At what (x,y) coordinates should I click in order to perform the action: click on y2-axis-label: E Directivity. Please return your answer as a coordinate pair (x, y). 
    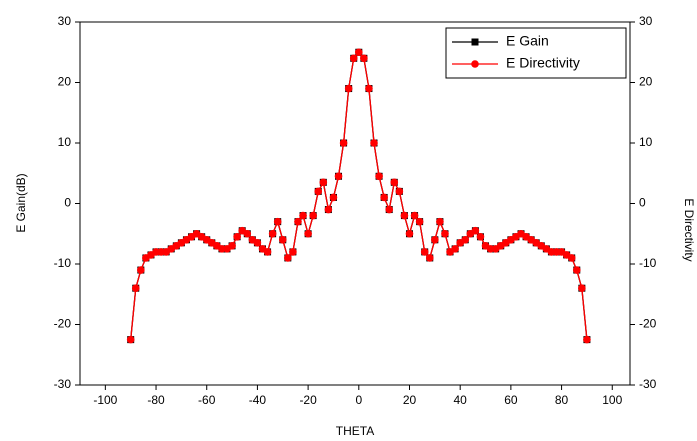
    Looking at the image, I should click on (689, 229).